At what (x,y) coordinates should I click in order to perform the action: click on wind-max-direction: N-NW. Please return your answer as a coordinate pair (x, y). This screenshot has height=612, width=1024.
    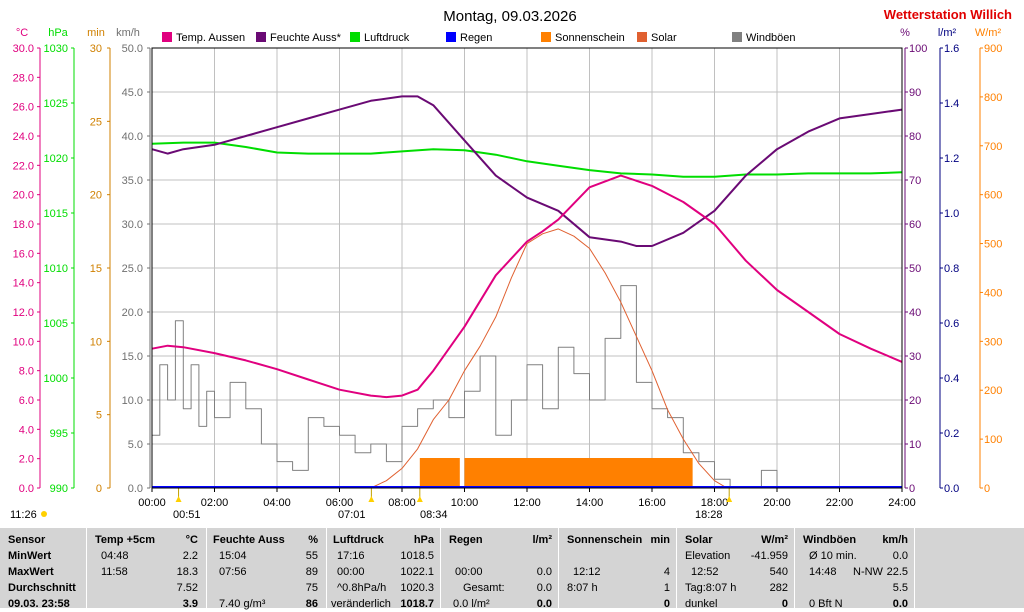
    Looking at the image, I should click on (868, 572).